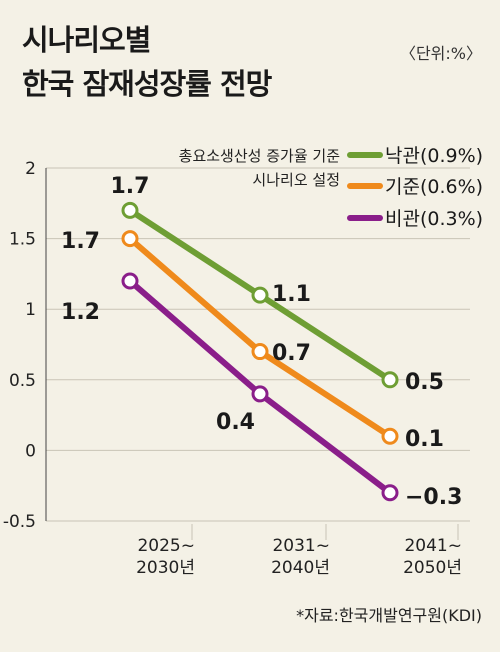  I want to click on legend-label-baseline: 기준(0.6%), so click(434, 187).